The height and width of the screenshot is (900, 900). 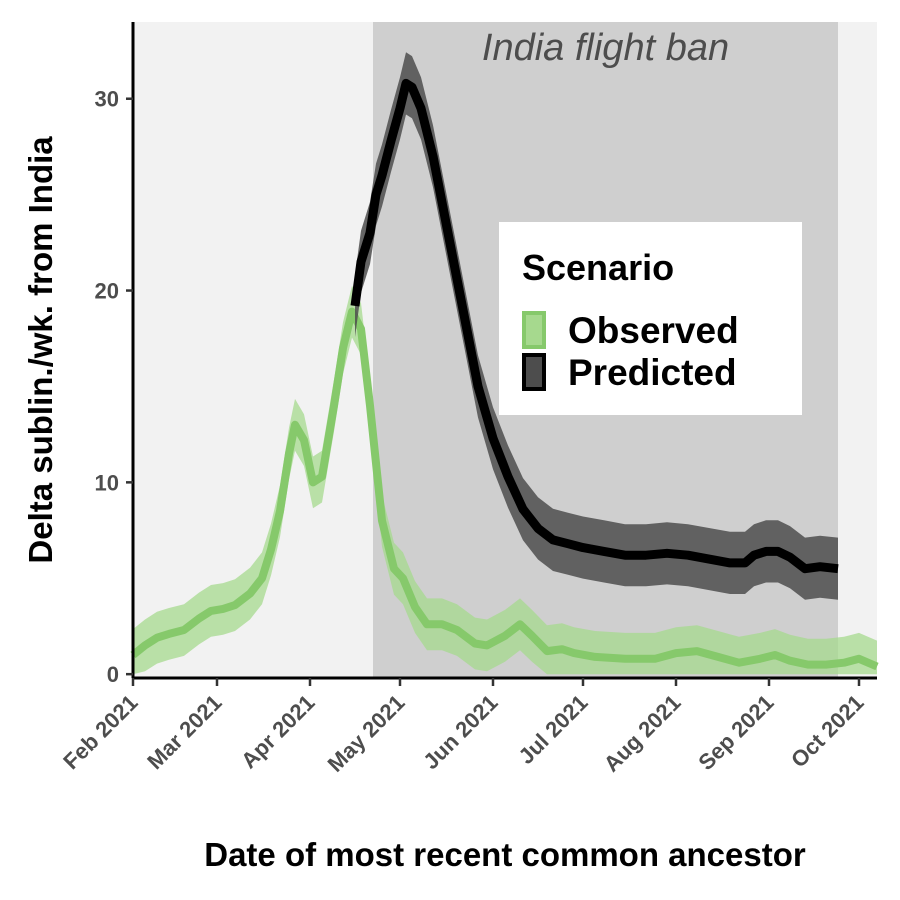 I want to click on flight-ban-annotation: India flight ban, so click(x=605, y=48).